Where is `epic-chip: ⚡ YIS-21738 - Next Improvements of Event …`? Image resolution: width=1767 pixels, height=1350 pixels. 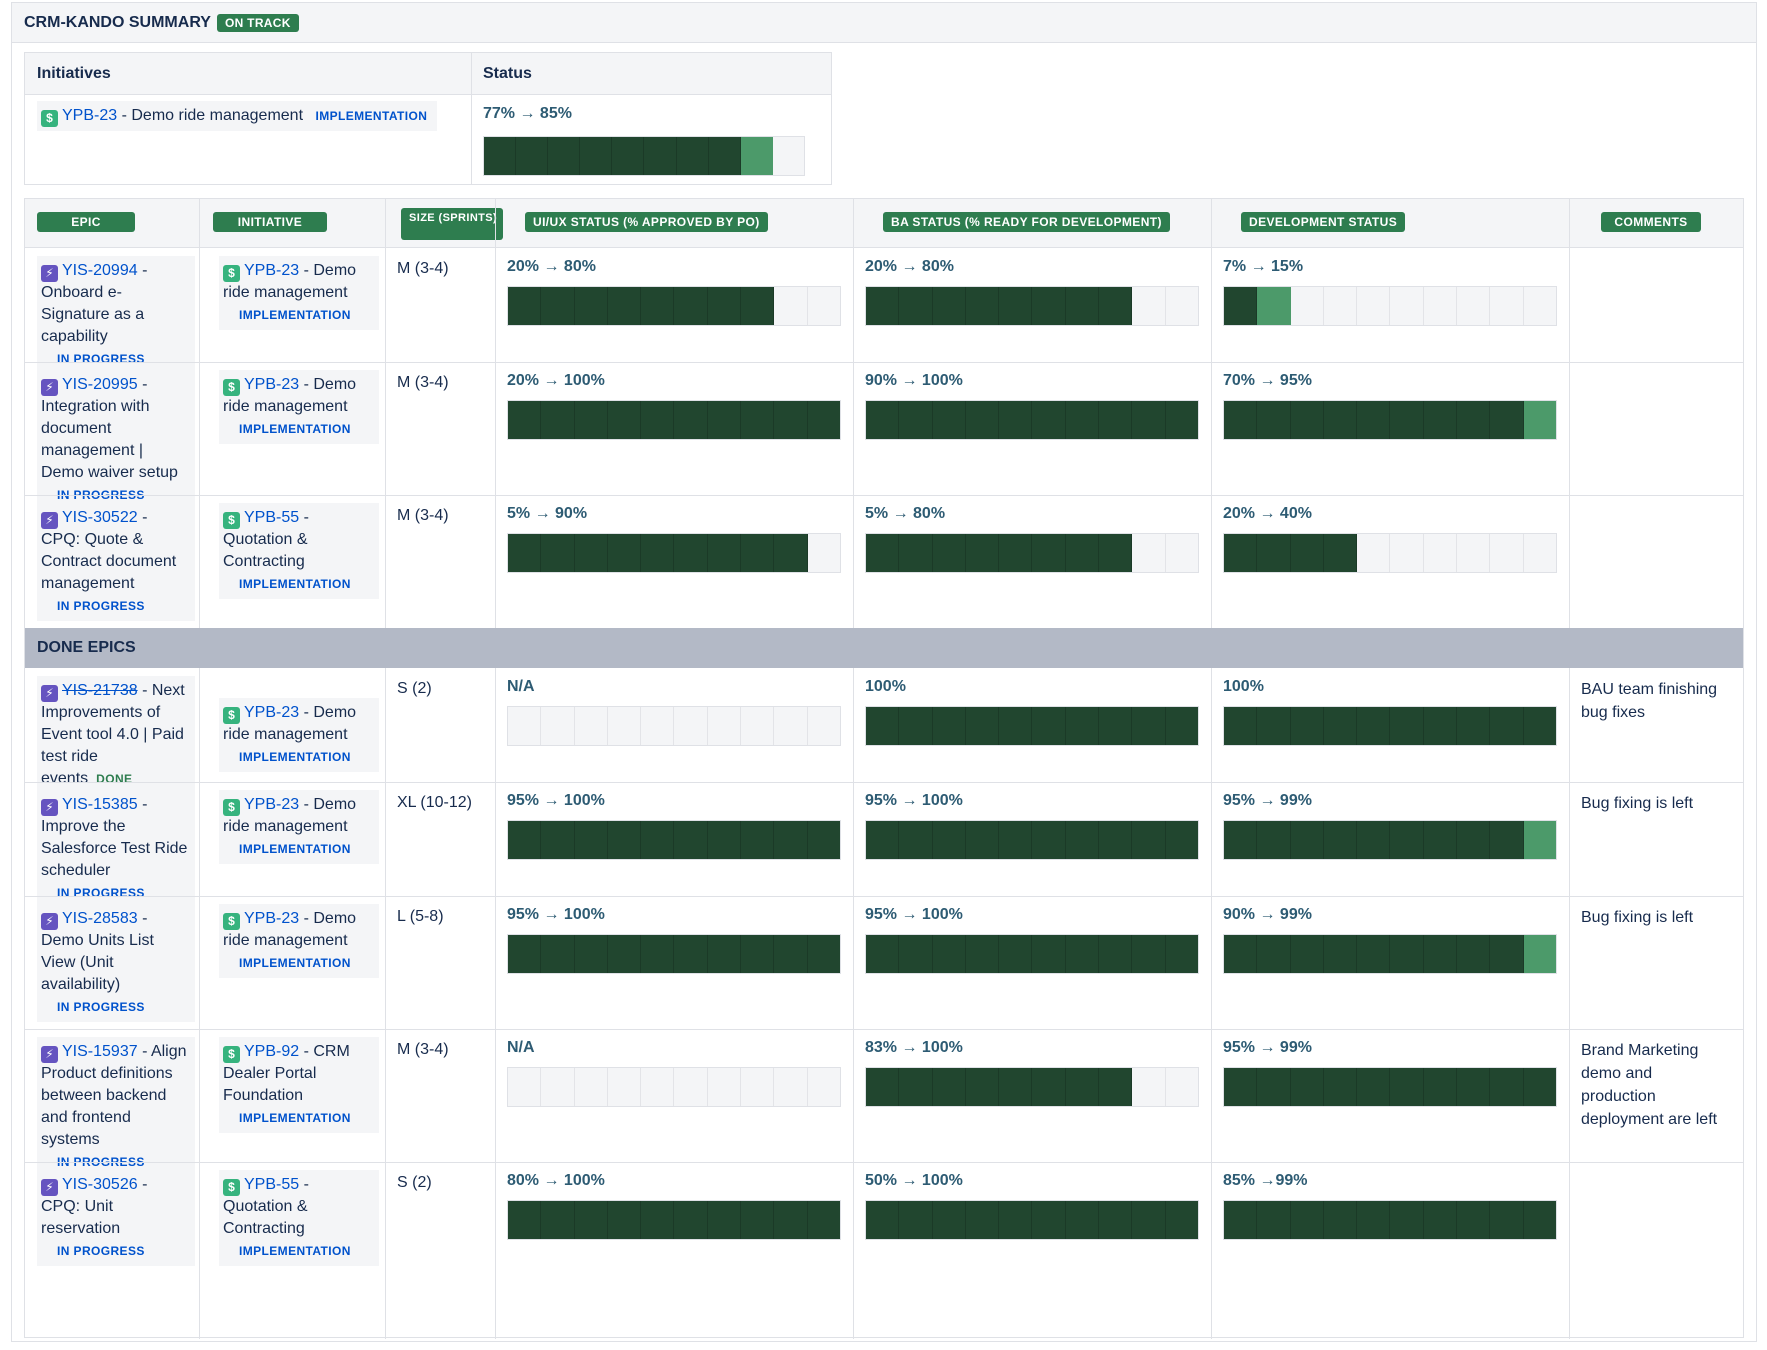 epic-chip: ⚡ YIS-21738 - Next Improvements of Event … is located at coordinates (116, 735).